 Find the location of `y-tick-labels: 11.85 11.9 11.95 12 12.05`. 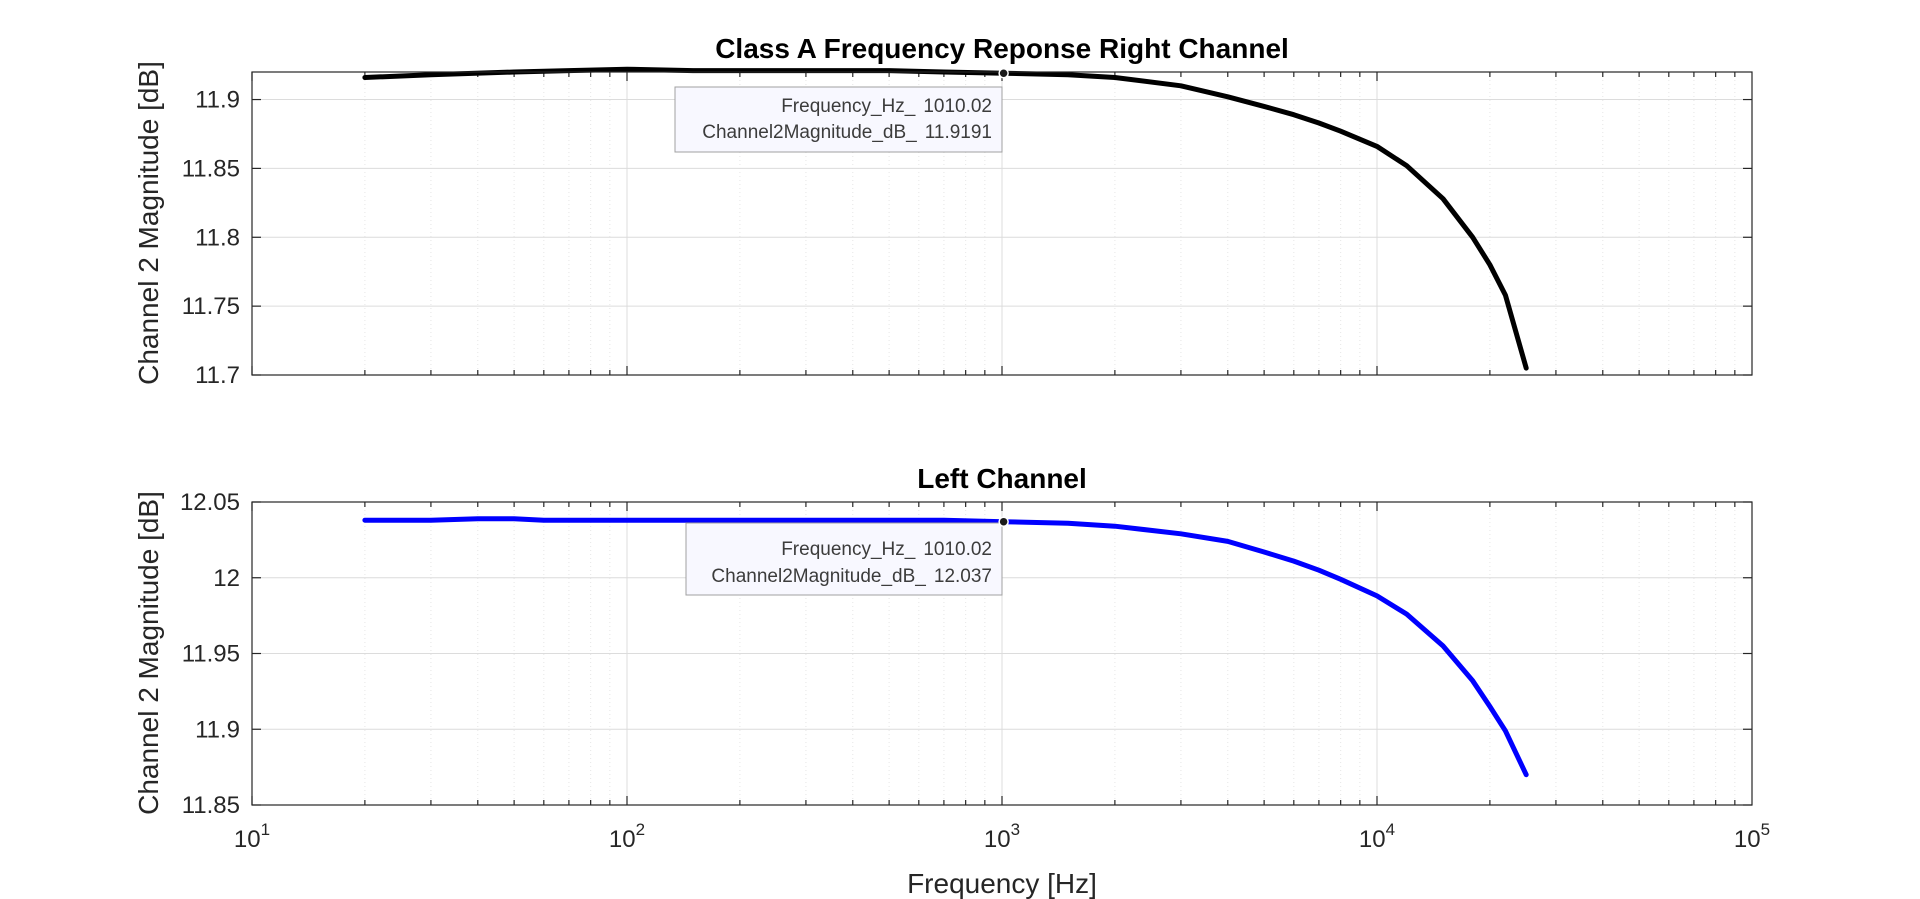

y-tick-labels: 11.85 11.9 11.95 12 12.05 is located at coordinates (210, 654).